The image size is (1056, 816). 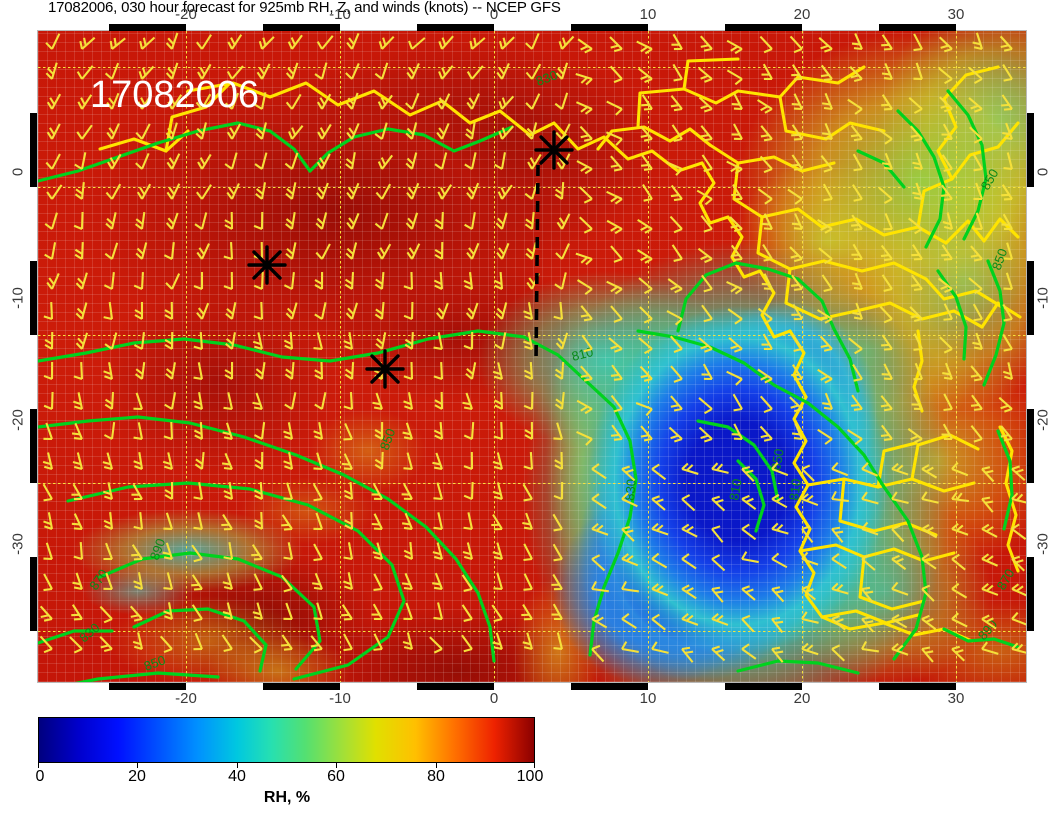 I want to click on colorbar-title: RH, %, so click(x=287, y=797).